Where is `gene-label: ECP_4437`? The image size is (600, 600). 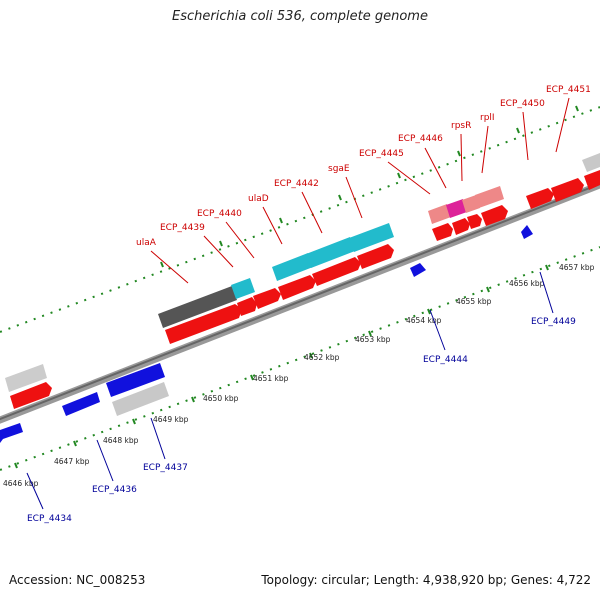 gene-label: ECP_4437 is located at coordinates (165, 468).